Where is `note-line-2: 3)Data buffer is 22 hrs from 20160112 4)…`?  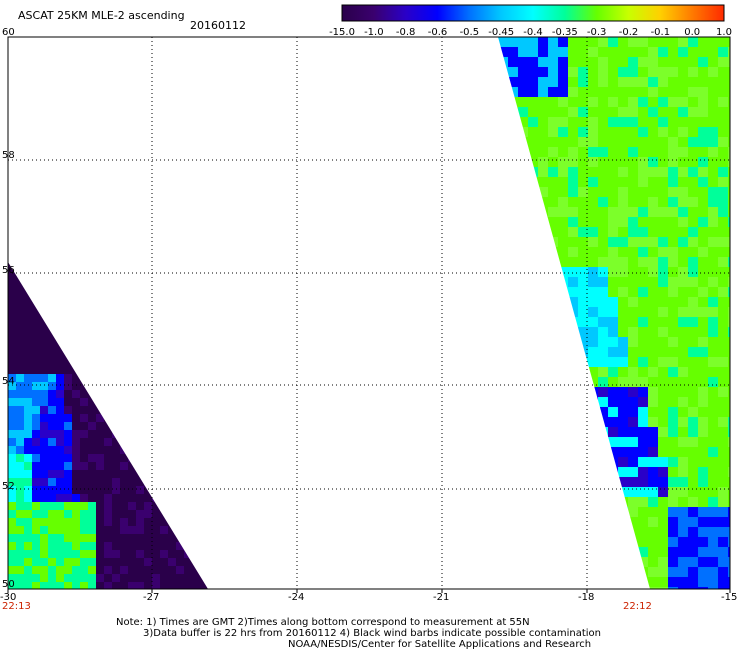
note-line-2: 3)Data buffer is 22 hrs from 20160112 4)… is located at coordinates (372, 633).